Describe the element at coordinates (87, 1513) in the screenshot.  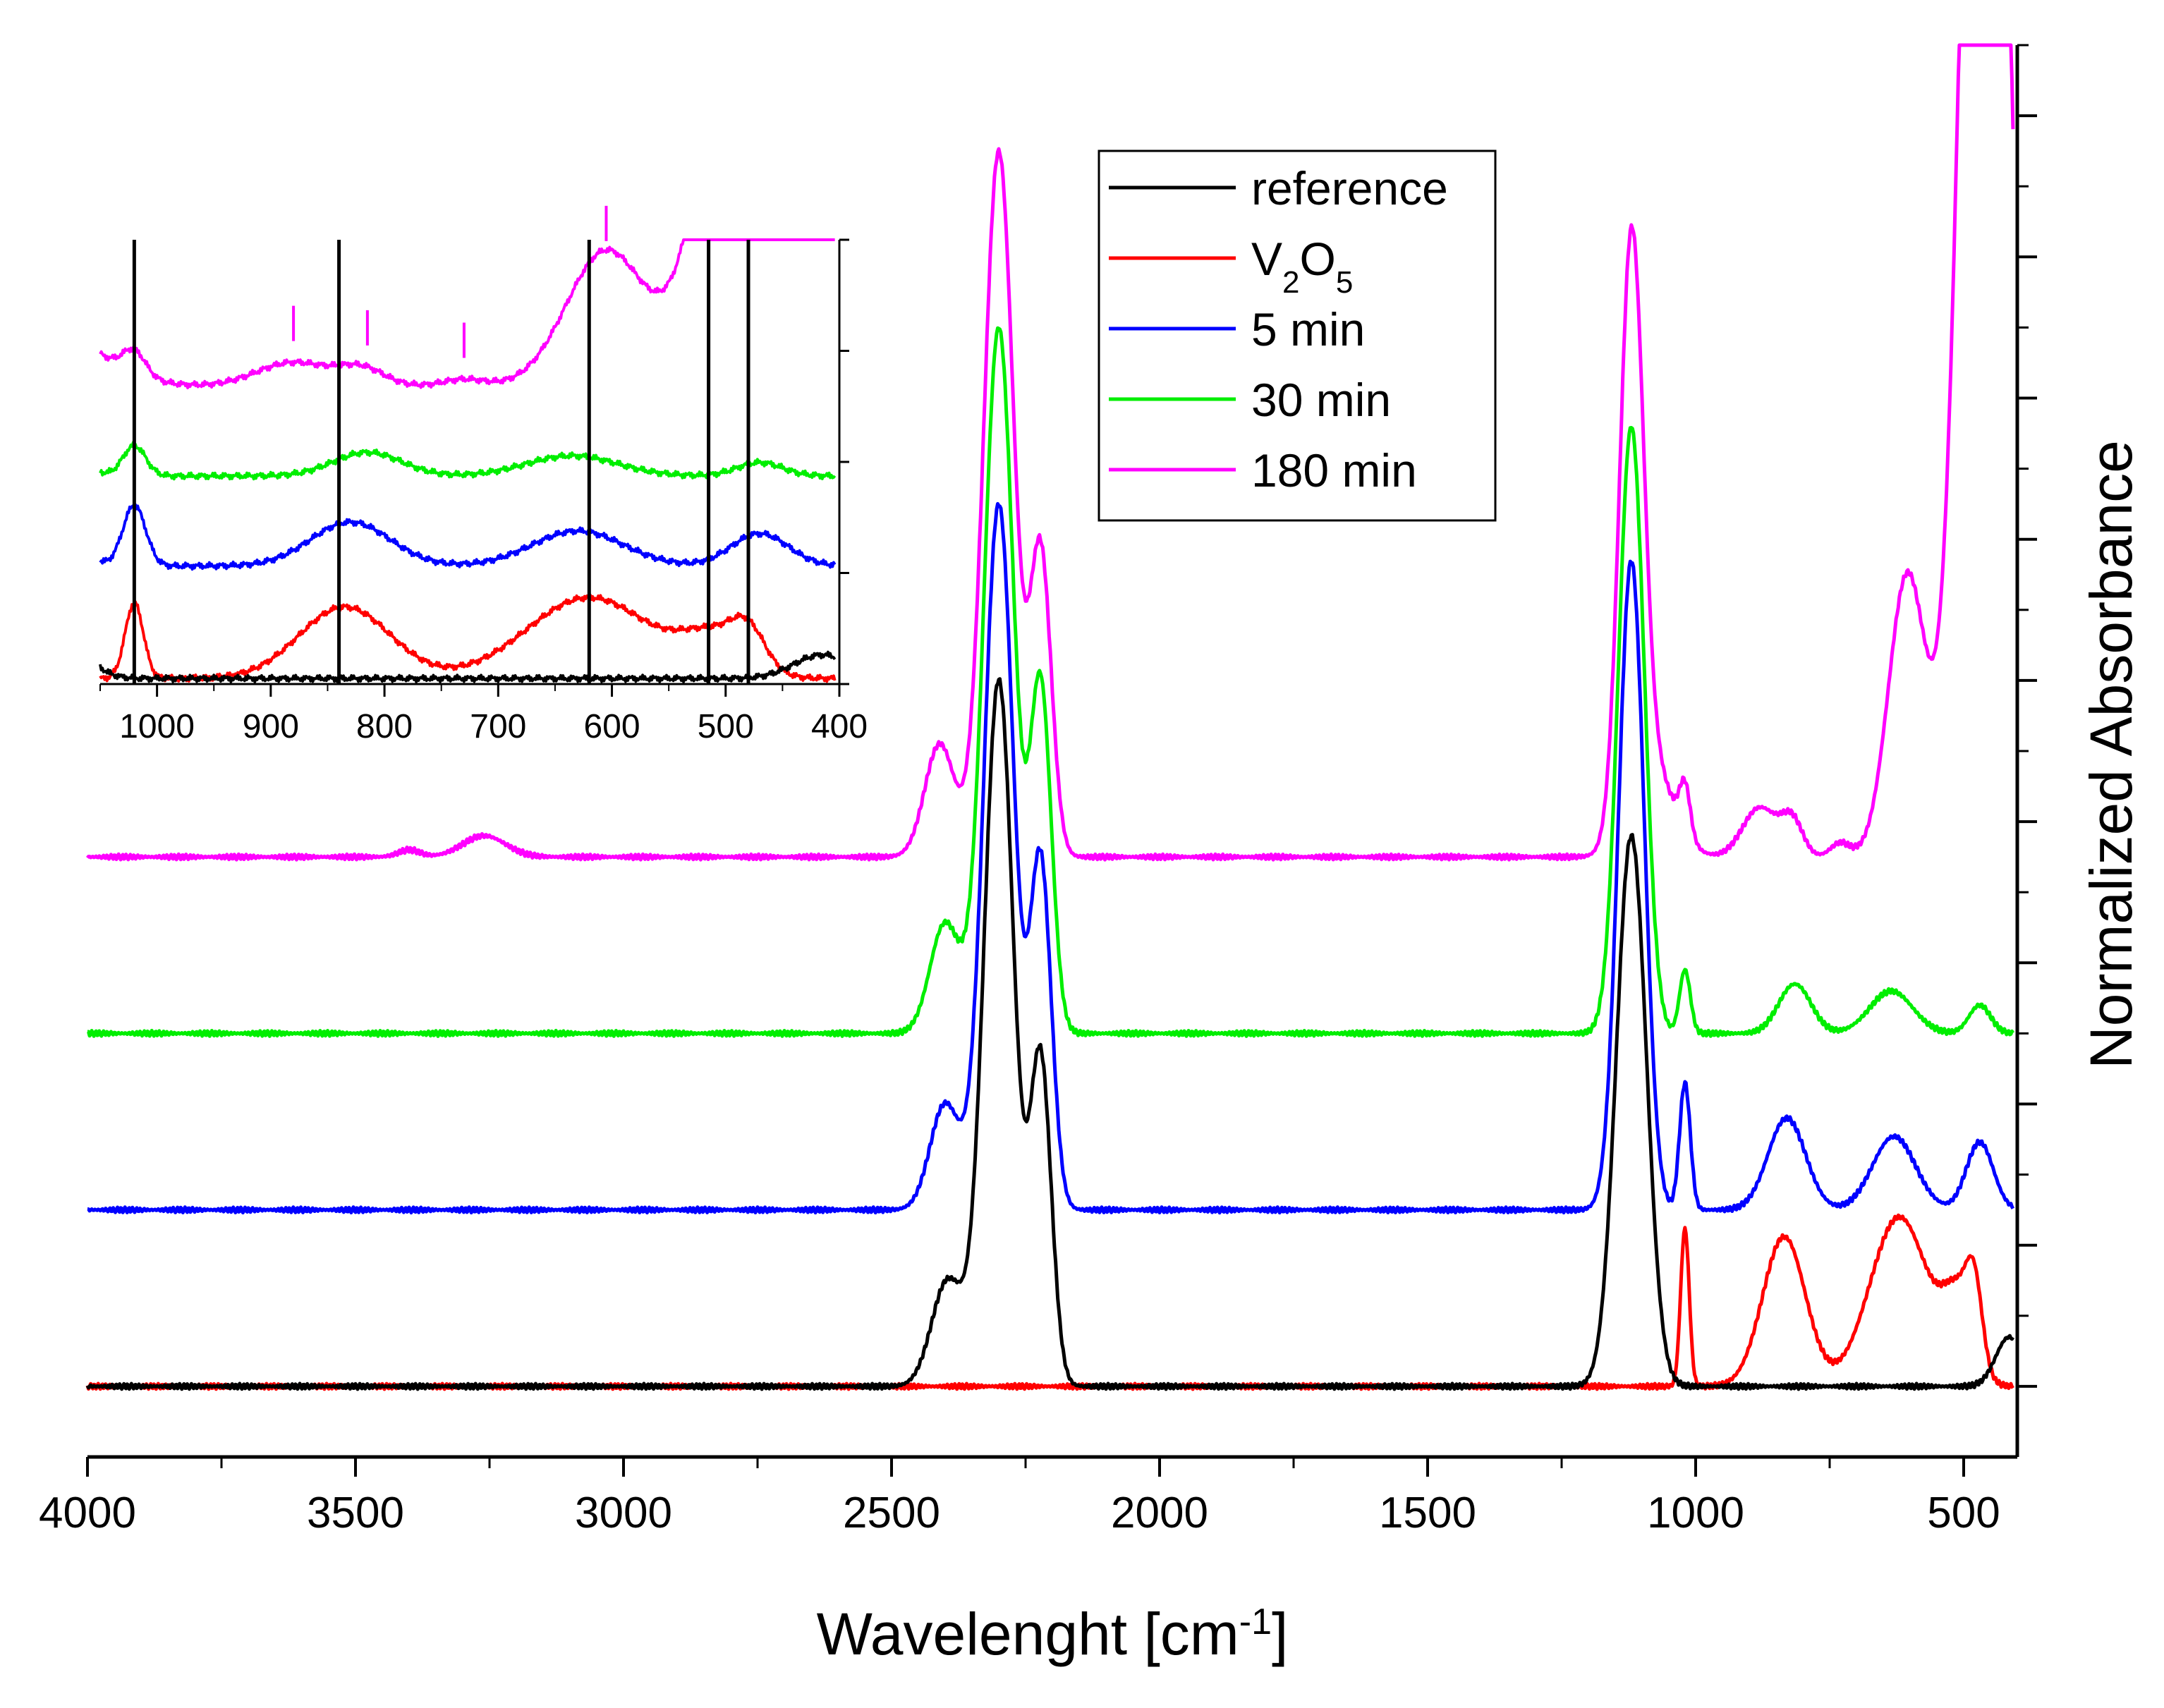
I see `x-tick-label-4000: 4000` at that location.